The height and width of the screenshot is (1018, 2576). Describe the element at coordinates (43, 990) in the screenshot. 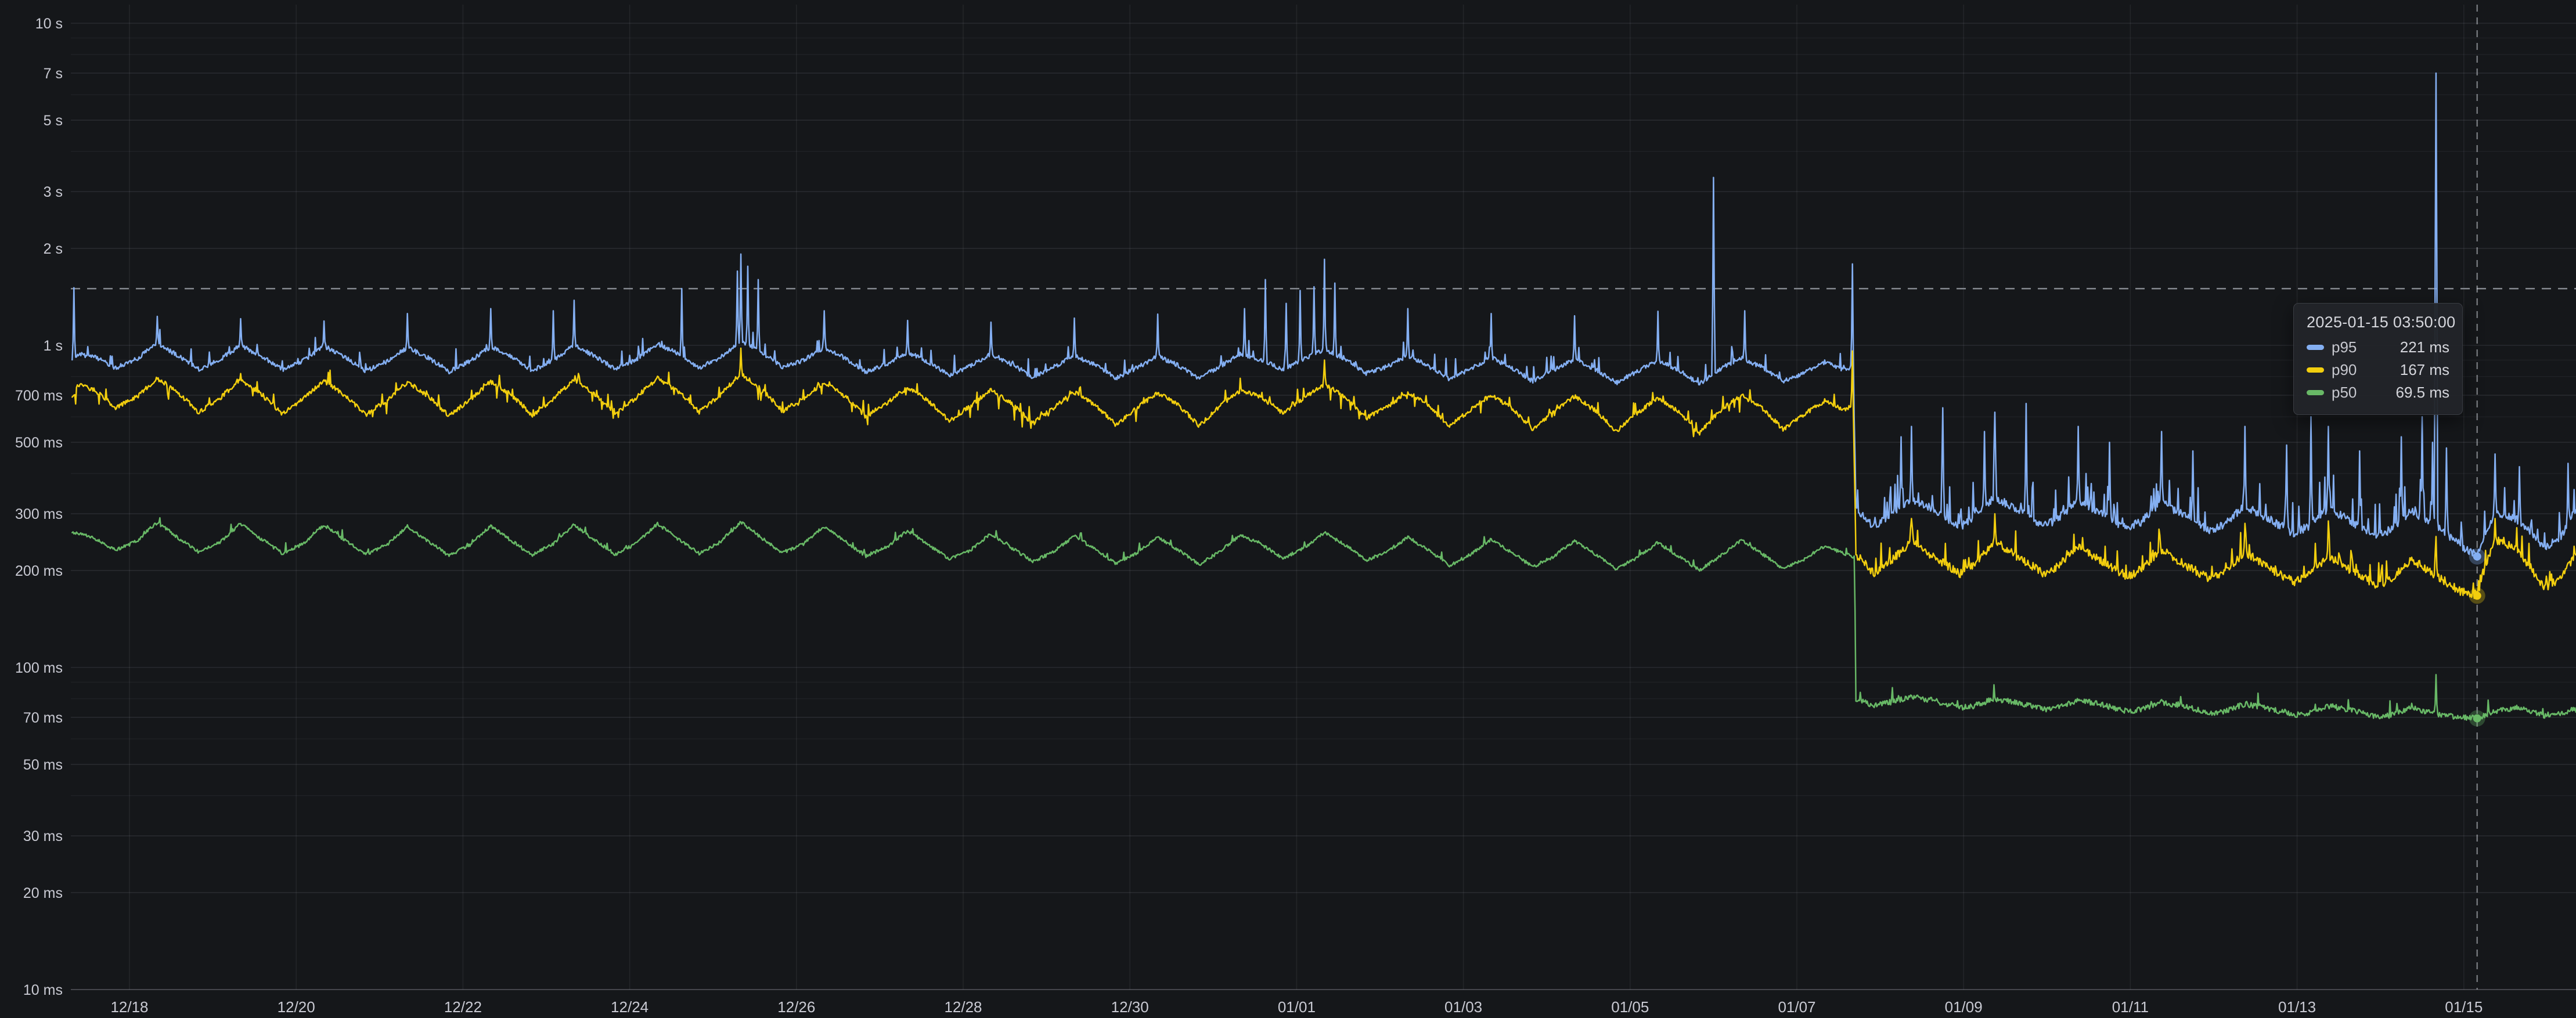

I see `y-tick-label: 10 ms` at that location.